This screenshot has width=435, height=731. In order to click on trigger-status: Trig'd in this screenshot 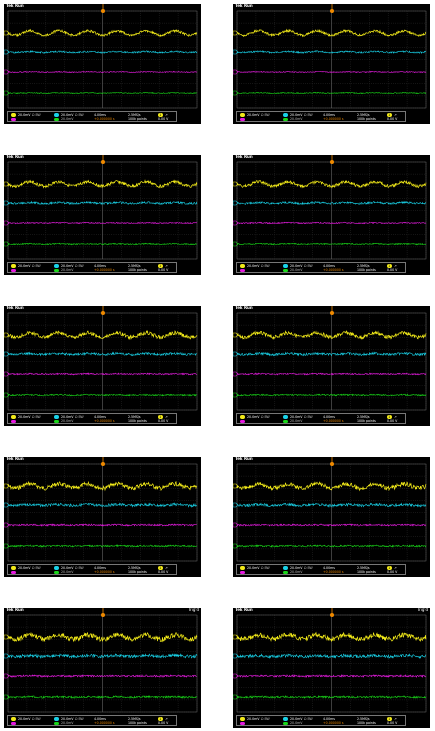, I will do `click(193, 610)`.